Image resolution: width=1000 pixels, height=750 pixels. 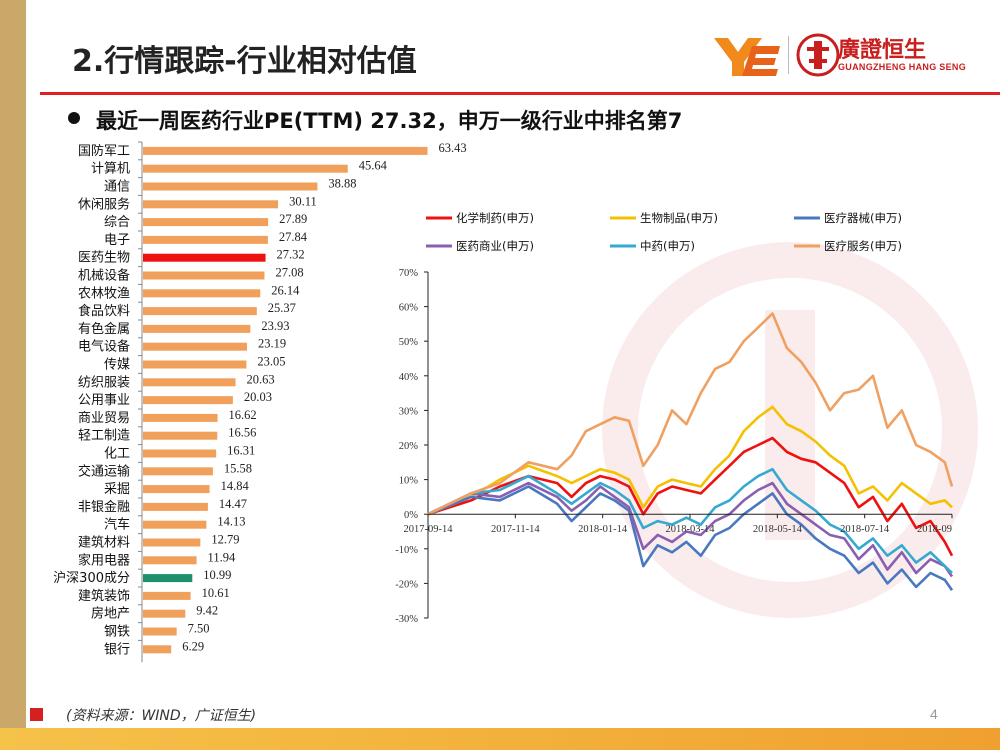 What do you see at coordinates (104, 400) in the screenshot?
I see `bar-category-label: 公用事业` at bounding box center [104, 400].